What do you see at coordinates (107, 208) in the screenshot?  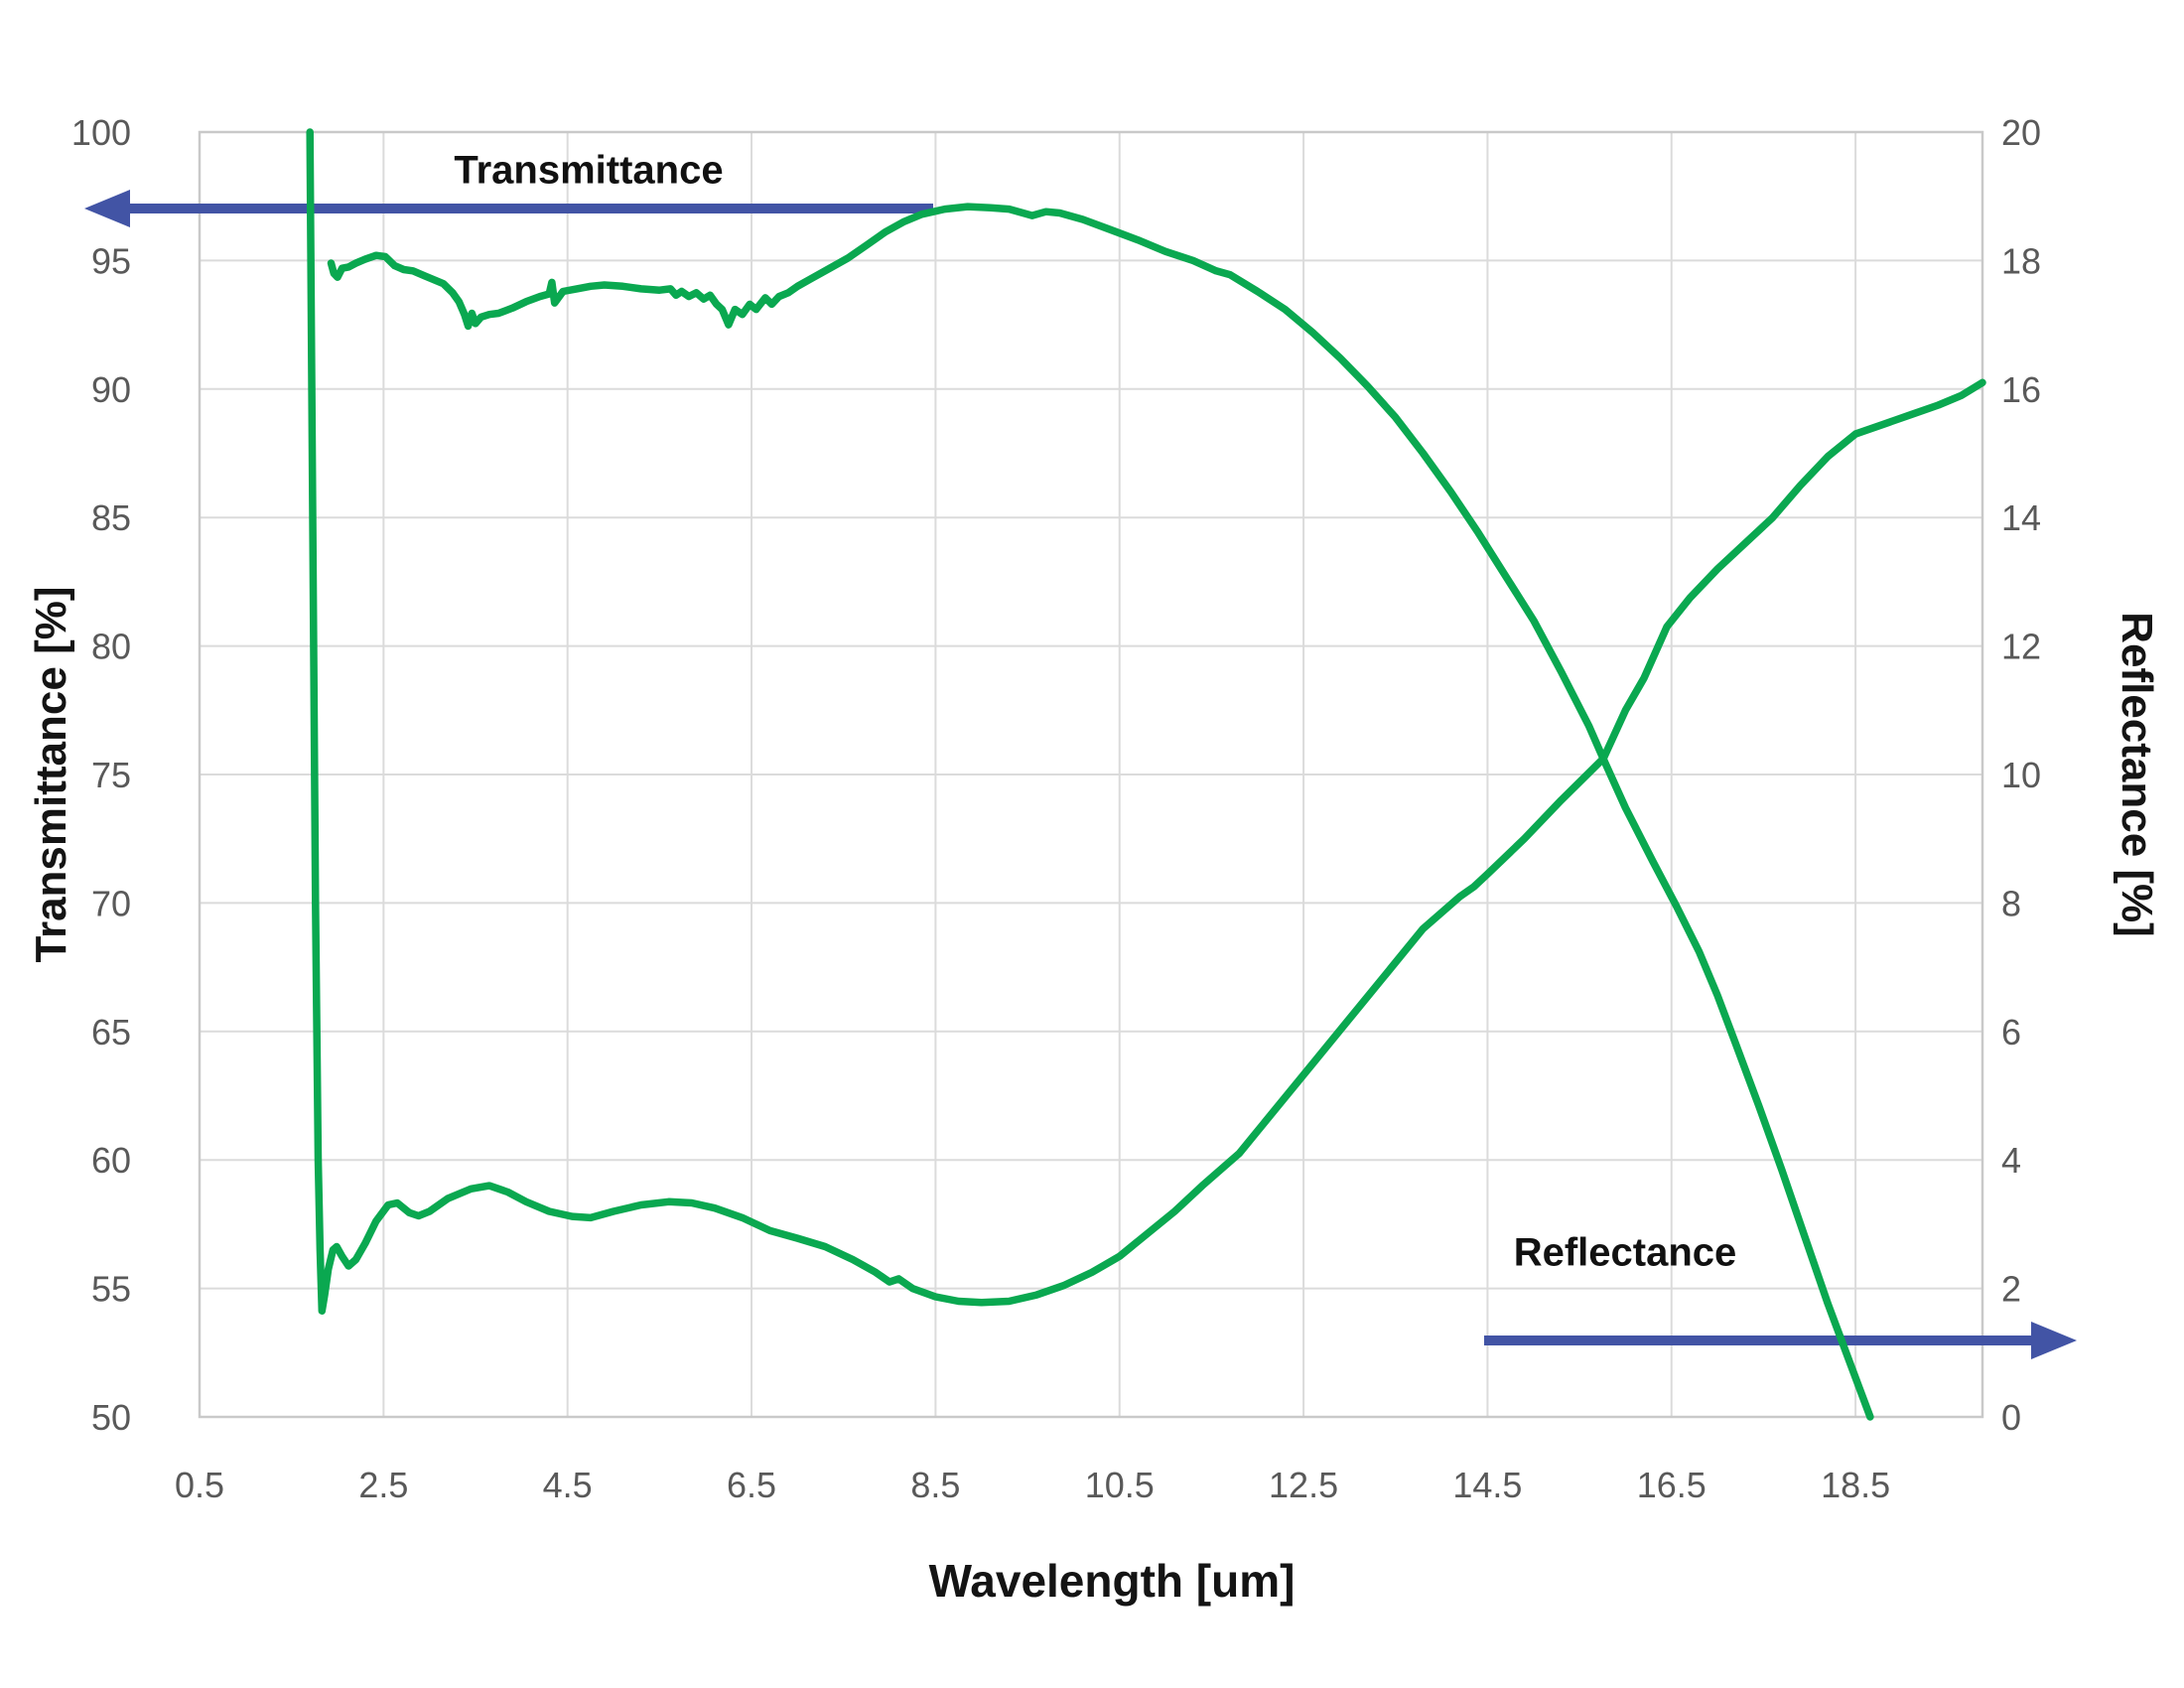 I see `transmittance-arrowhead-icon` at bounding box center [107, 208].